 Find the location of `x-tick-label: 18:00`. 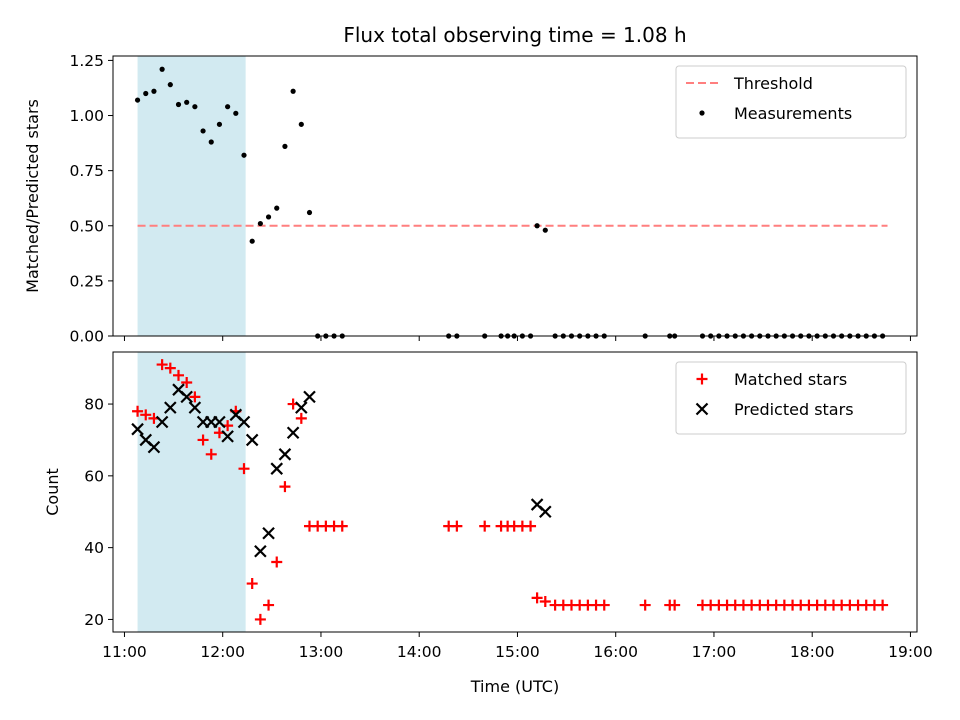

x-tick-label: 18:00 is located at coordinates (812, 652).